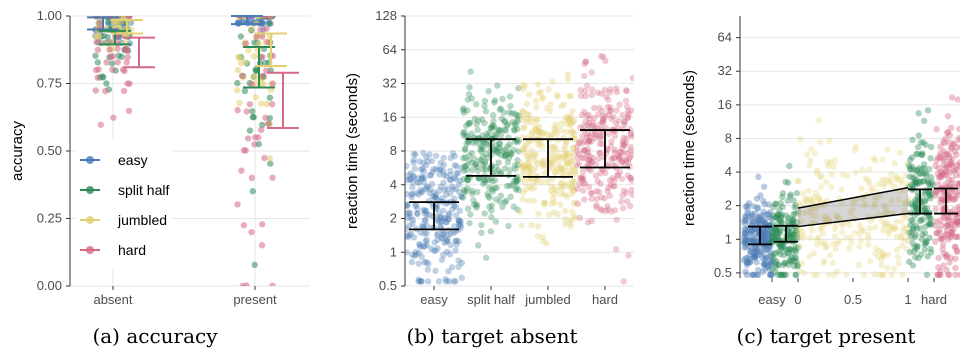 The width and height of the screenshot is (963, 353). I want to click on y-tick-label: 0.50, so click(49, 150).